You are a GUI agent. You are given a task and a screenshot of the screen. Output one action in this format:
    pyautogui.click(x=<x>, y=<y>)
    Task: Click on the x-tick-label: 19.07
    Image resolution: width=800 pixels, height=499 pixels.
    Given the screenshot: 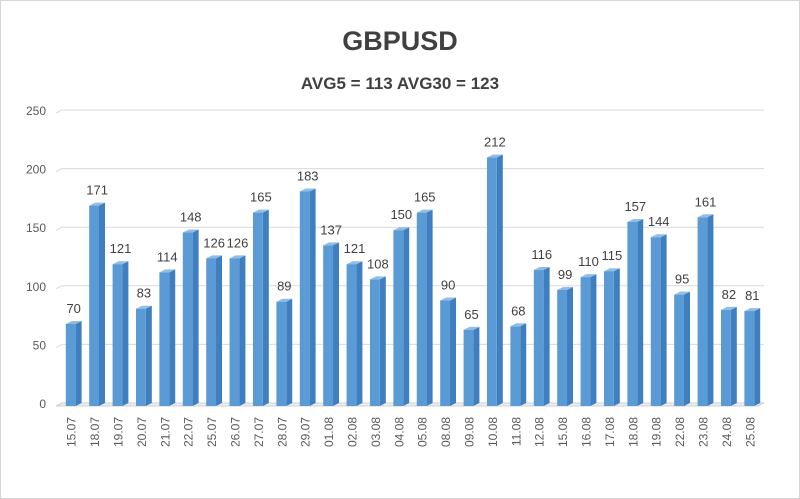 What is the action you would take?
    pyautogui.click(x=119, y=432)
    